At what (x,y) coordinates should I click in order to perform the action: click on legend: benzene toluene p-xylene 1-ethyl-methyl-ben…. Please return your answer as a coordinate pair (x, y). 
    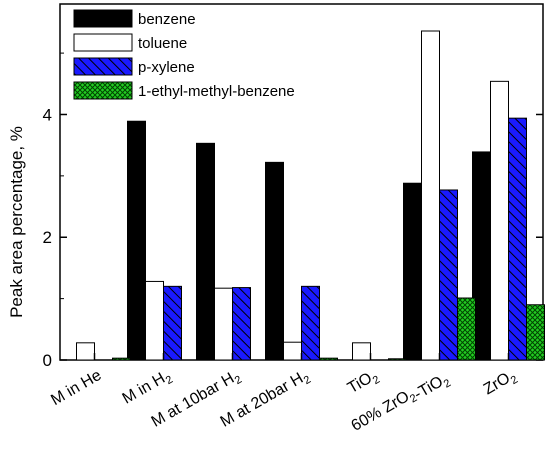
    Looking at the image, I should click on (184, 54).